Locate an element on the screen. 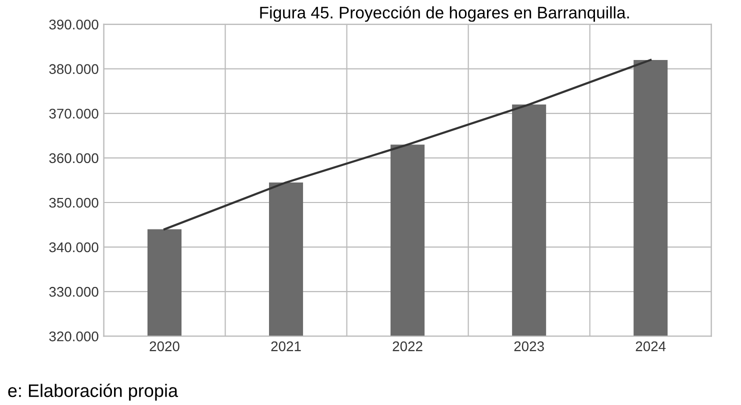  y-tick-label: 330.000 is located at coordinates (73, 291).